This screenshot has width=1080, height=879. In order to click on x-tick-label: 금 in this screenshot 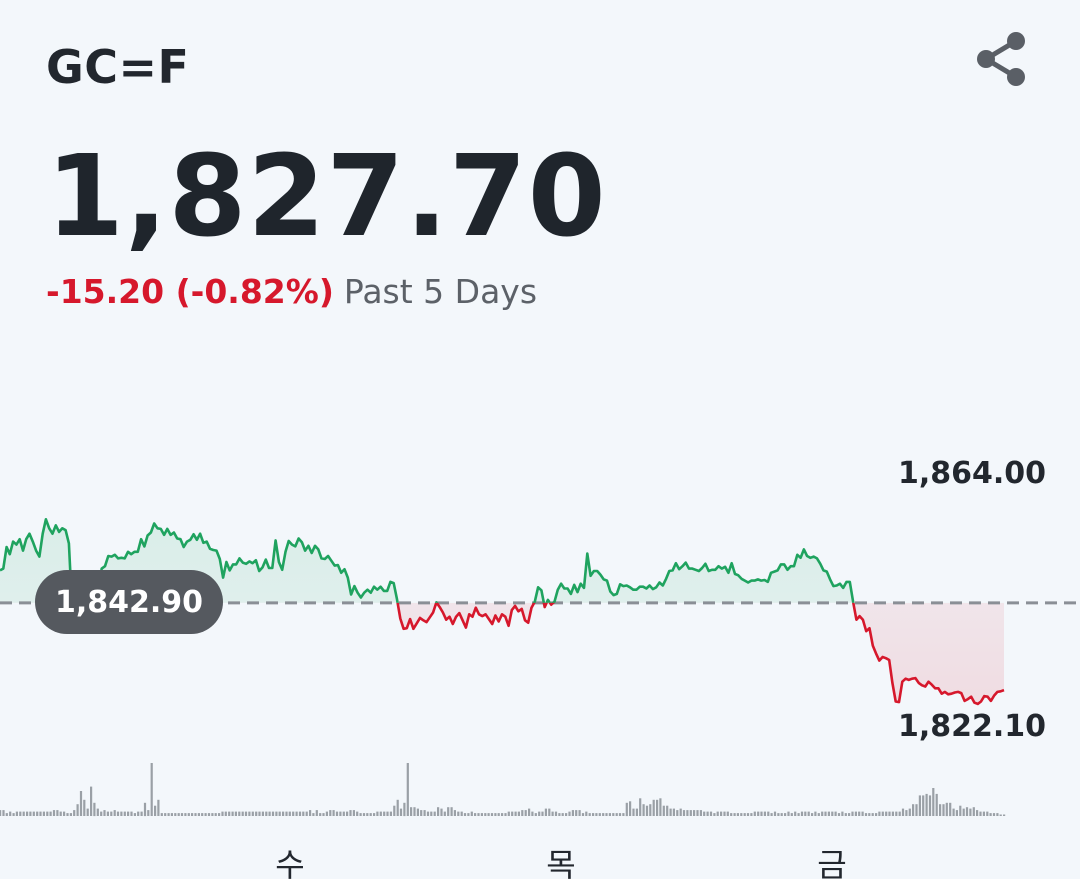, I will do `click(832, 862)`.